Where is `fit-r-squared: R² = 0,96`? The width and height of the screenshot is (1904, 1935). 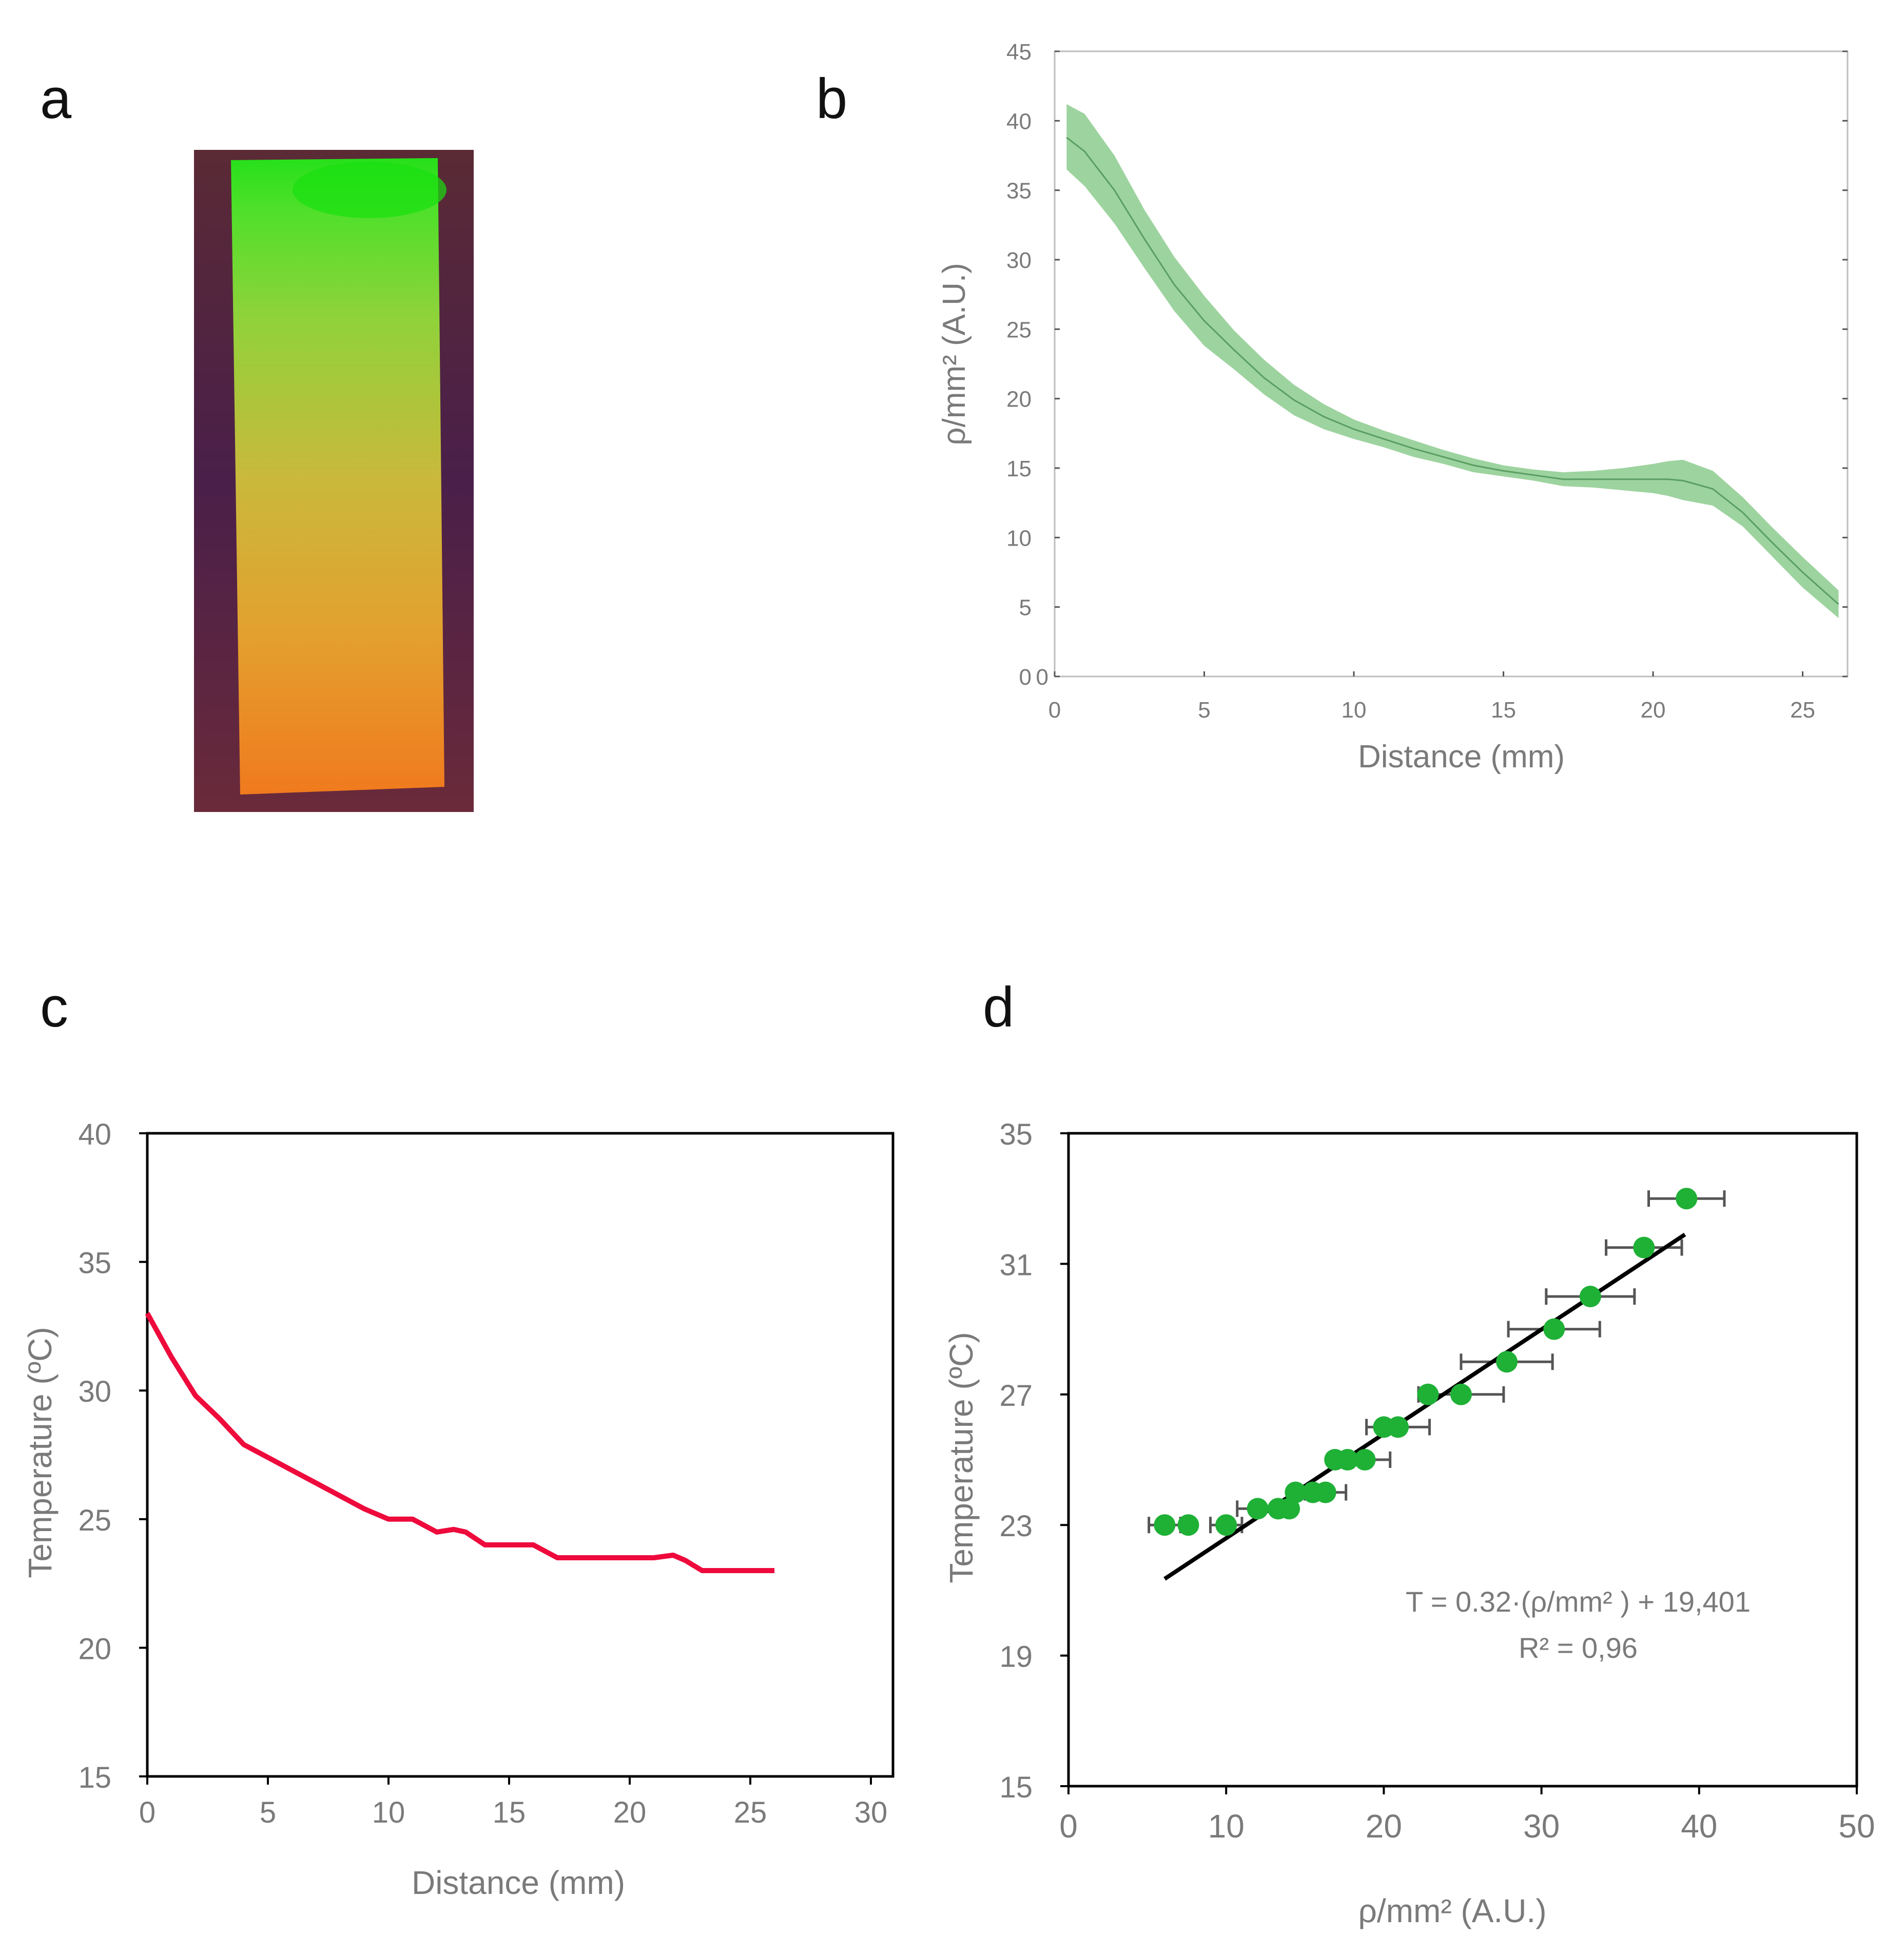 fit-r-squared: R² = 0,96 is located at coordinates (1578, 1648).